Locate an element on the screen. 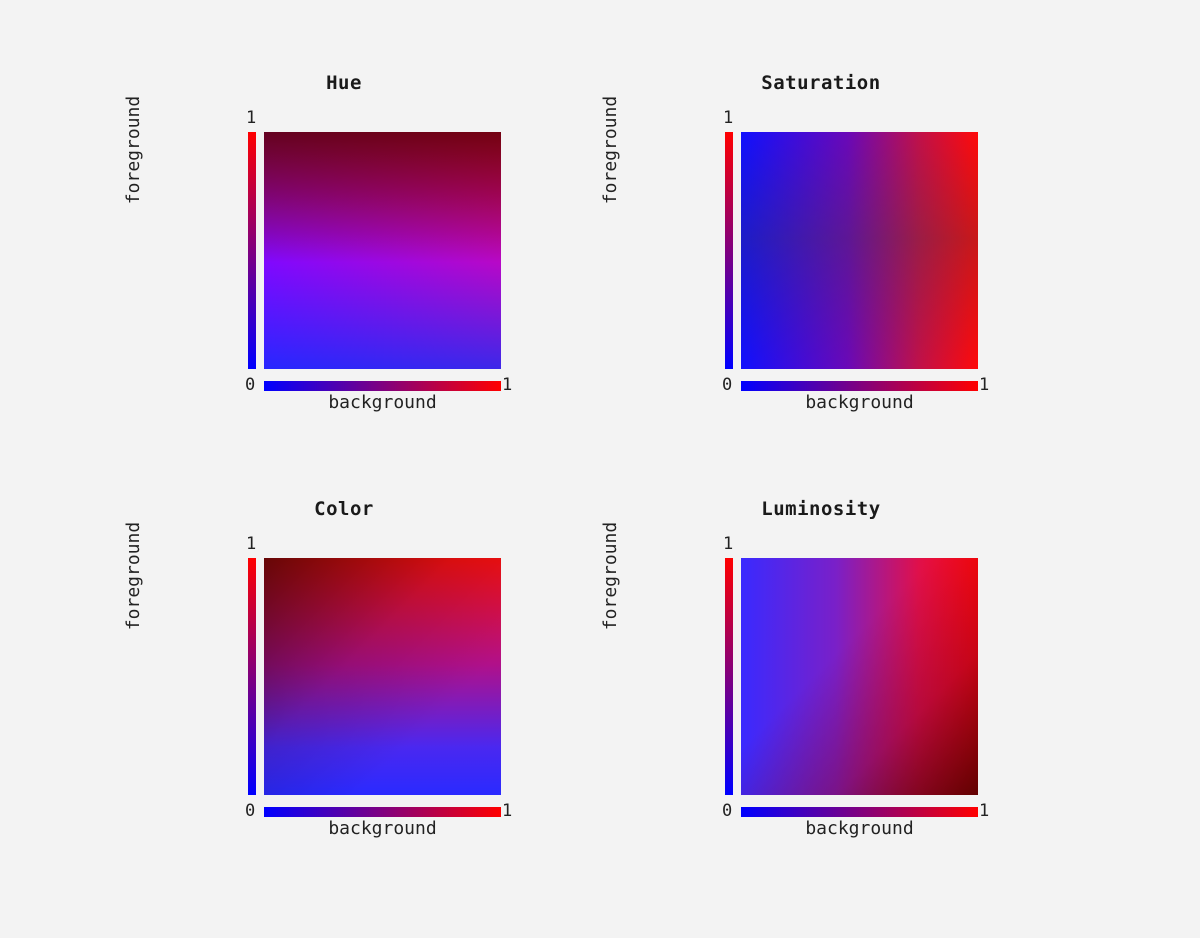  hue-blend-square is located at coordinates (382, 250).